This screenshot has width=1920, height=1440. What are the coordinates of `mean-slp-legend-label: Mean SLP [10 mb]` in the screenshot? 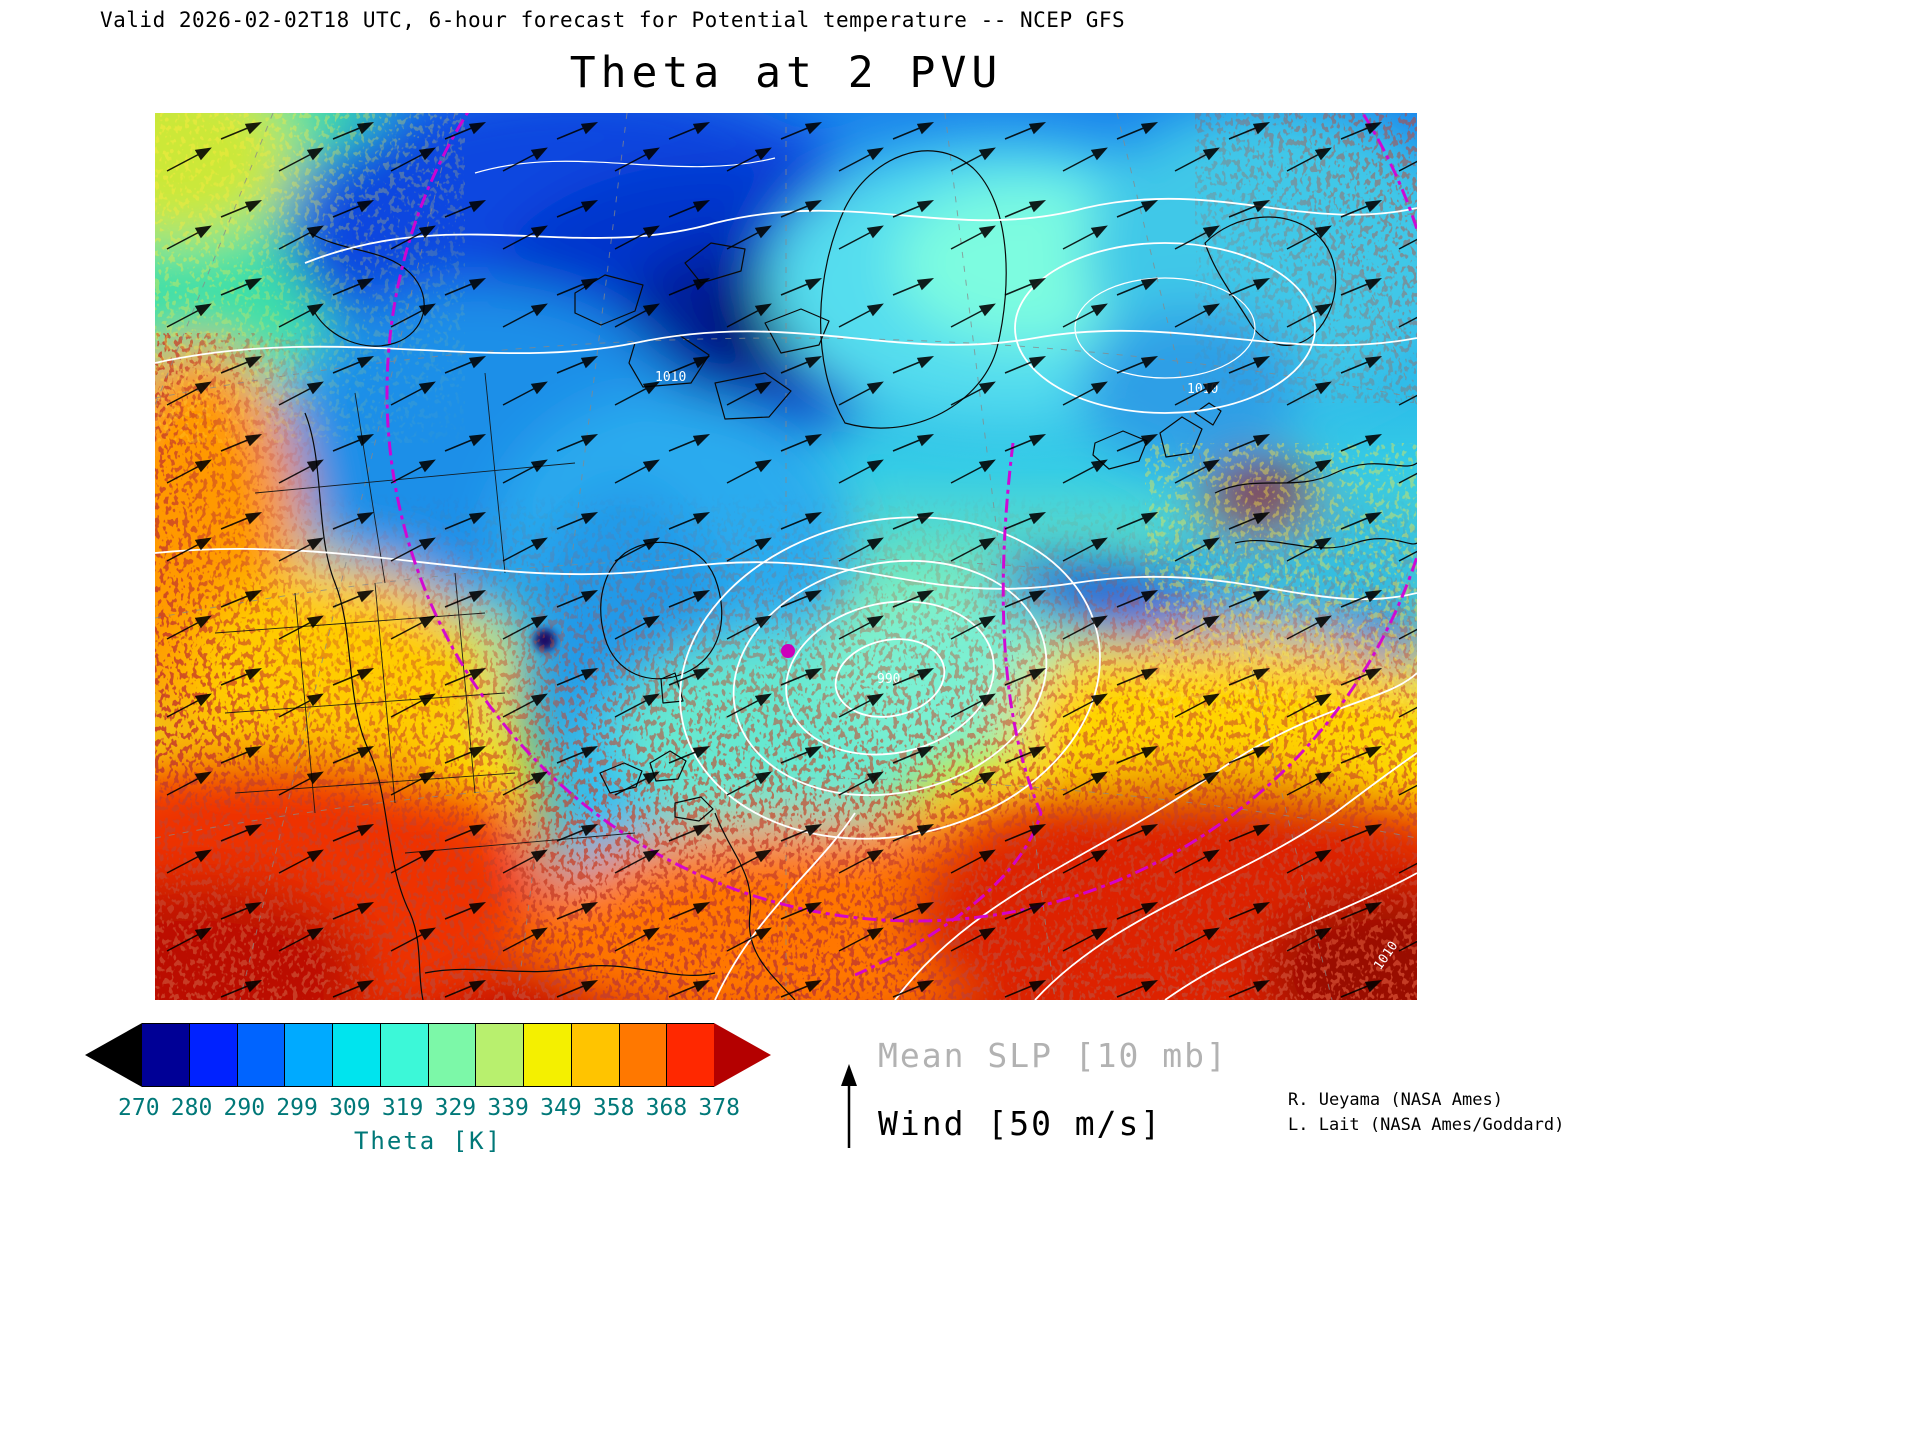 It's located at (1053, 1055).